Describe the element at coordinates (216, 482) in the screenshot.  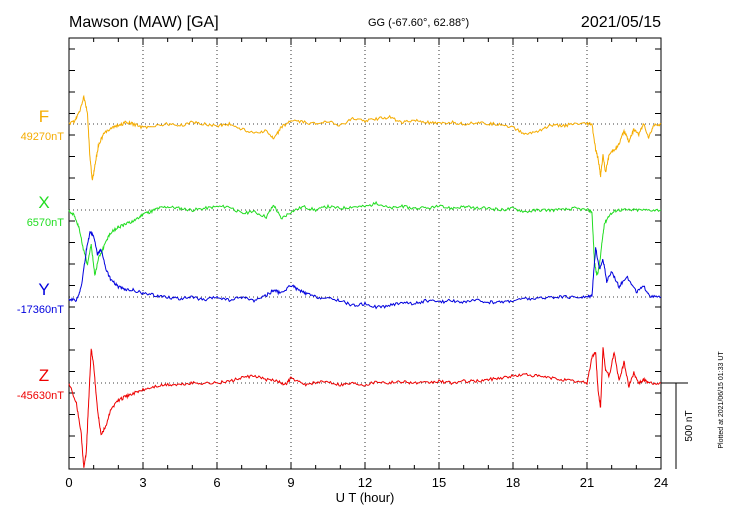
I see `x-tick-label-6: 6` at that location.